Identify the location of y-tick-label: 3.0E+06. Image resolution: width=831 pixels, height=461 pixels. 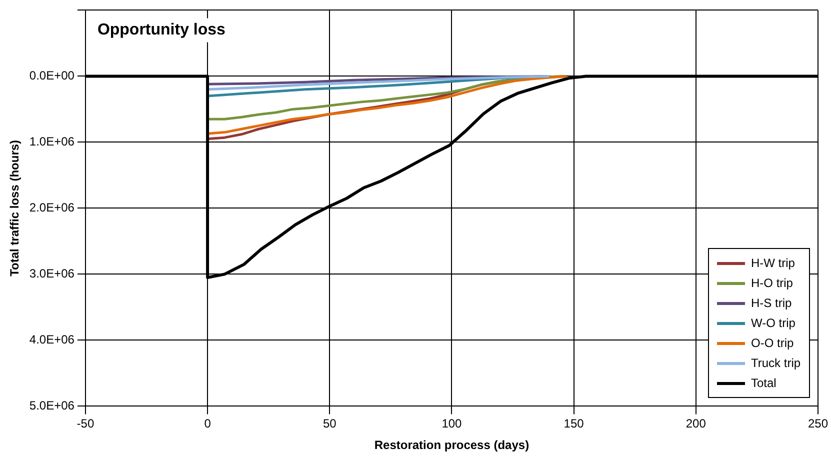
(52, 273).